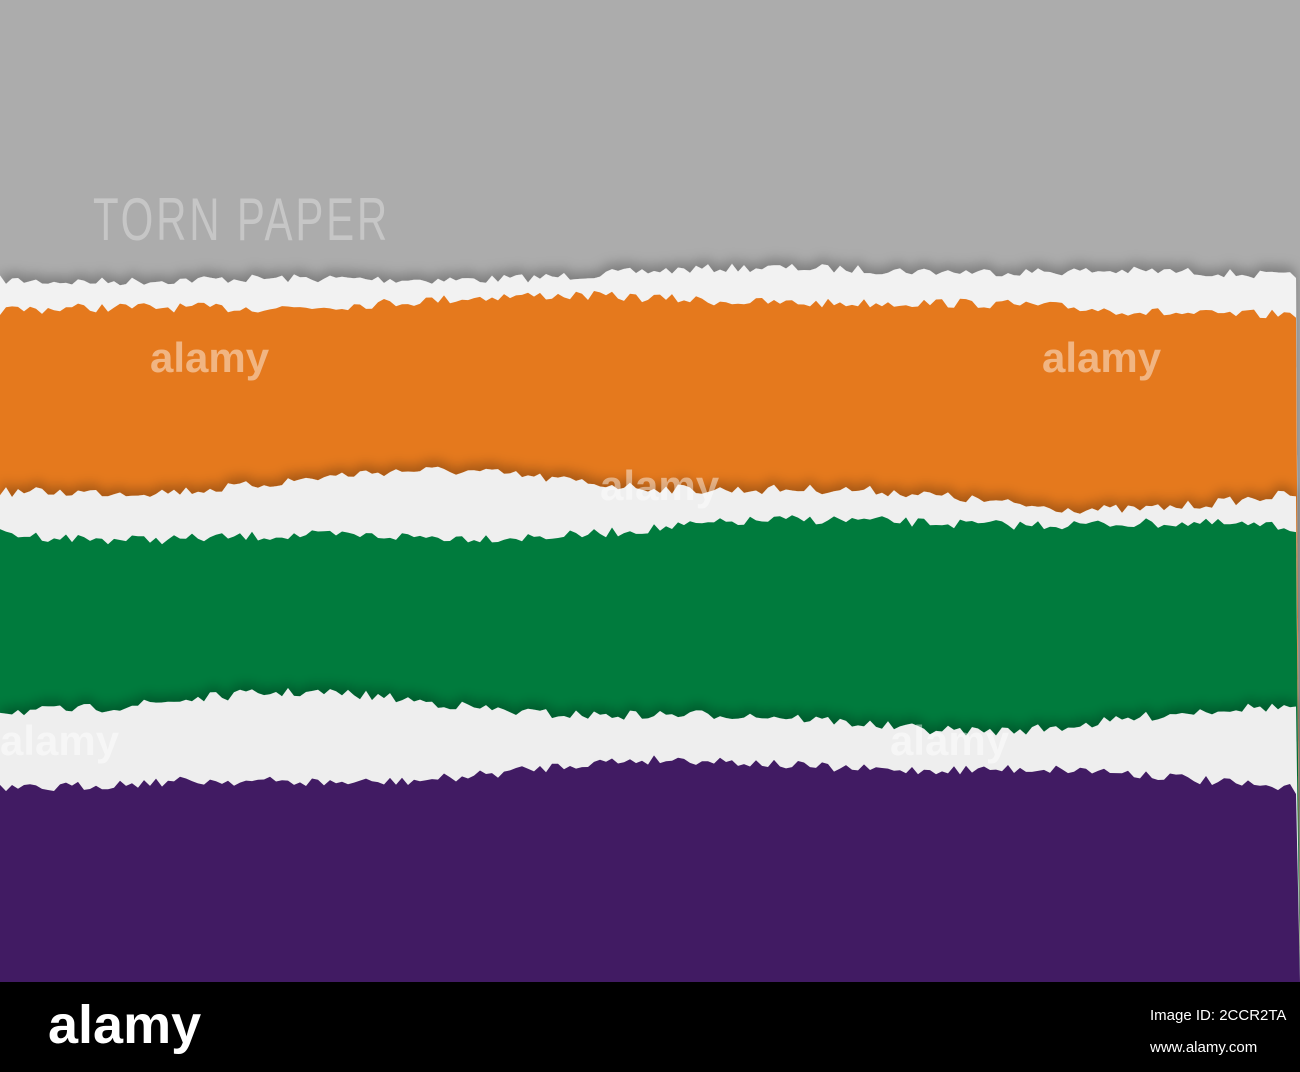 The height and width of the screenshot is (1072, 1300). I want to click on footer-bar, so click(650, 1027).